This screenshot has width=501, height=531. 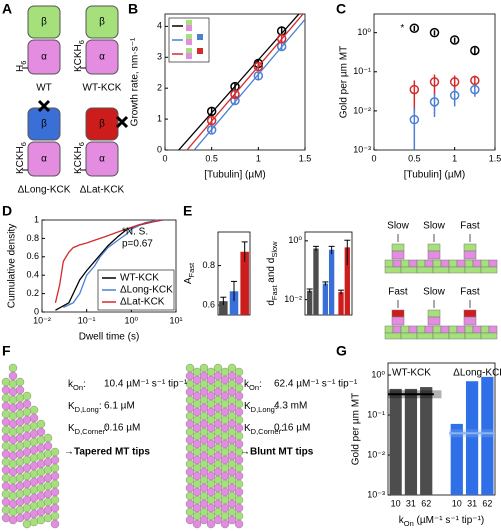 I want to click on tag-label-part: 6, so click(x=23, y=144).